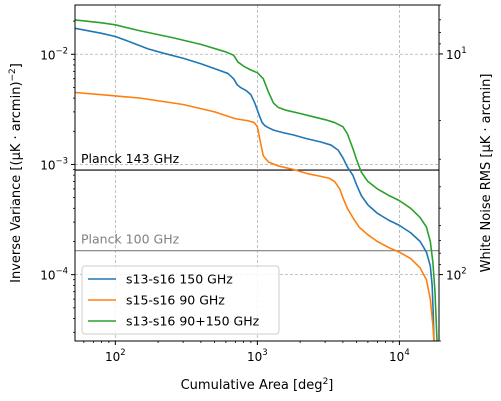 This screenshot has height=401, width=501. I want to click on x-tick-label: 10², so click(115, 356).